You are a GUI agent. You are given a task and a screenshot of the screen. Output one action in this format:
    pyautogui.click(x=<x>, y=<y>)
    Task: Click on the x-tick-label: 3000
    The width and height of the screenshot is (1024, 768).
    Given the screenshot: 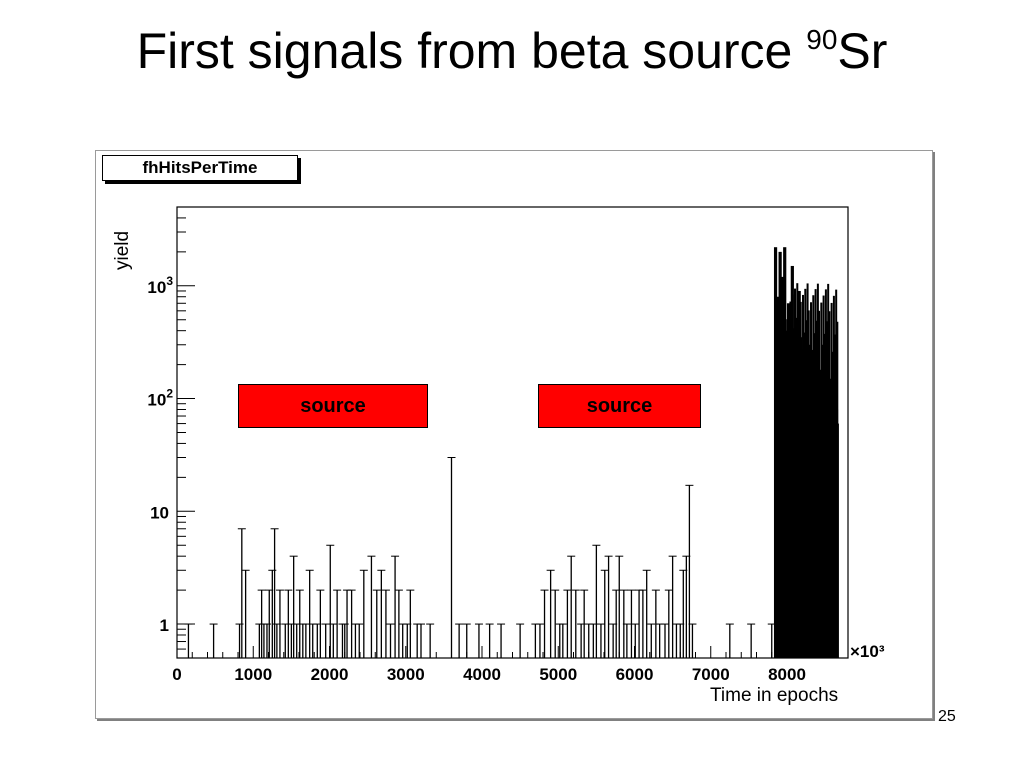 What is the action you would take?
    pyautogui.click(x=406, y=674)
    